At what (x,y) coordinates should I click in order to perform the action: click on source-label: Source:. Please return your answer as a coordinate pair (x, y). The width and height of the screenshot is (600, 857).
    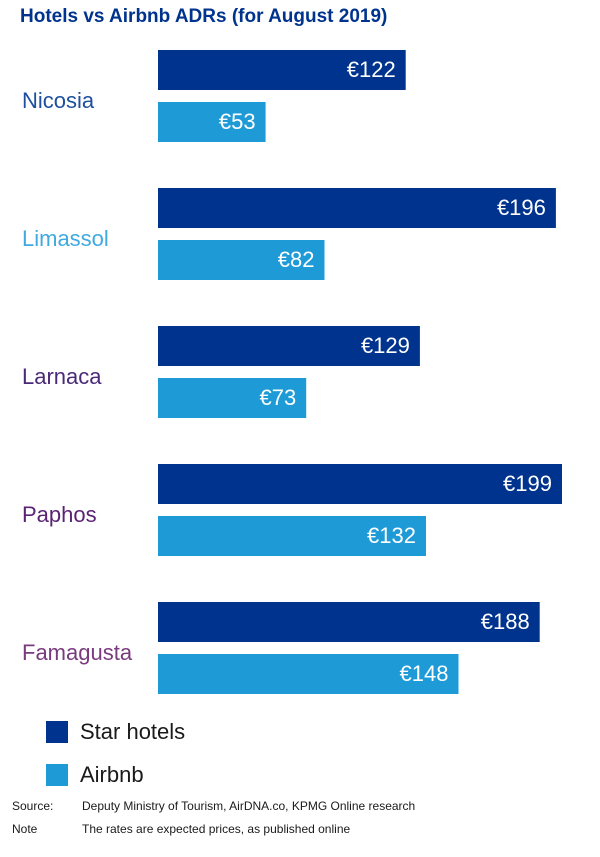
    Looking at the image, I should click on (33, 806).